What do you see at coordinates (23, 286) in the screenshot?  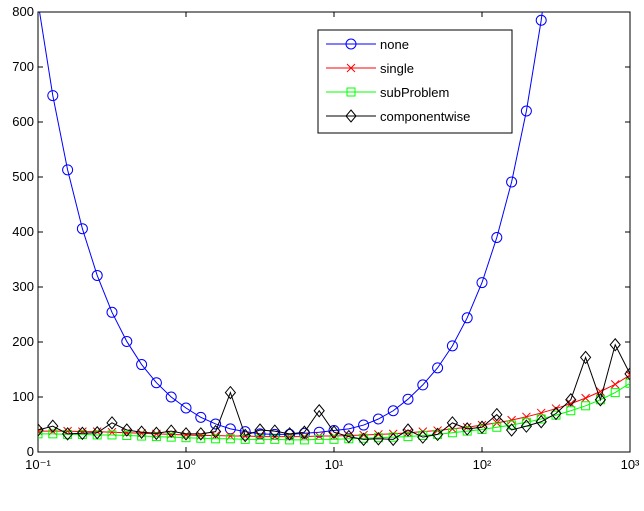 I see `y-tick-label: 300` at bounding box center [23, 286].